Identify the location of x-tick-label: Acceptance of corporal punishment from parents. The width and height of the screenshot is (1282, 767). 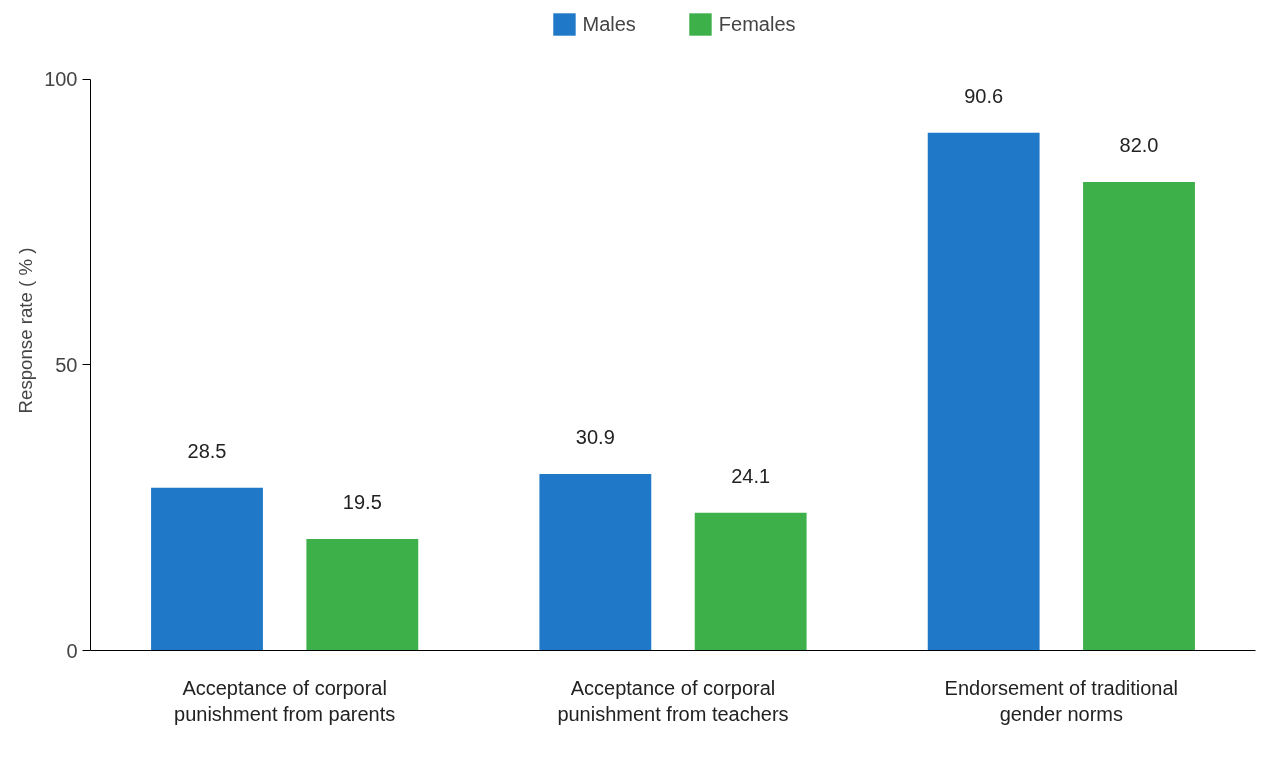
(285, 700).